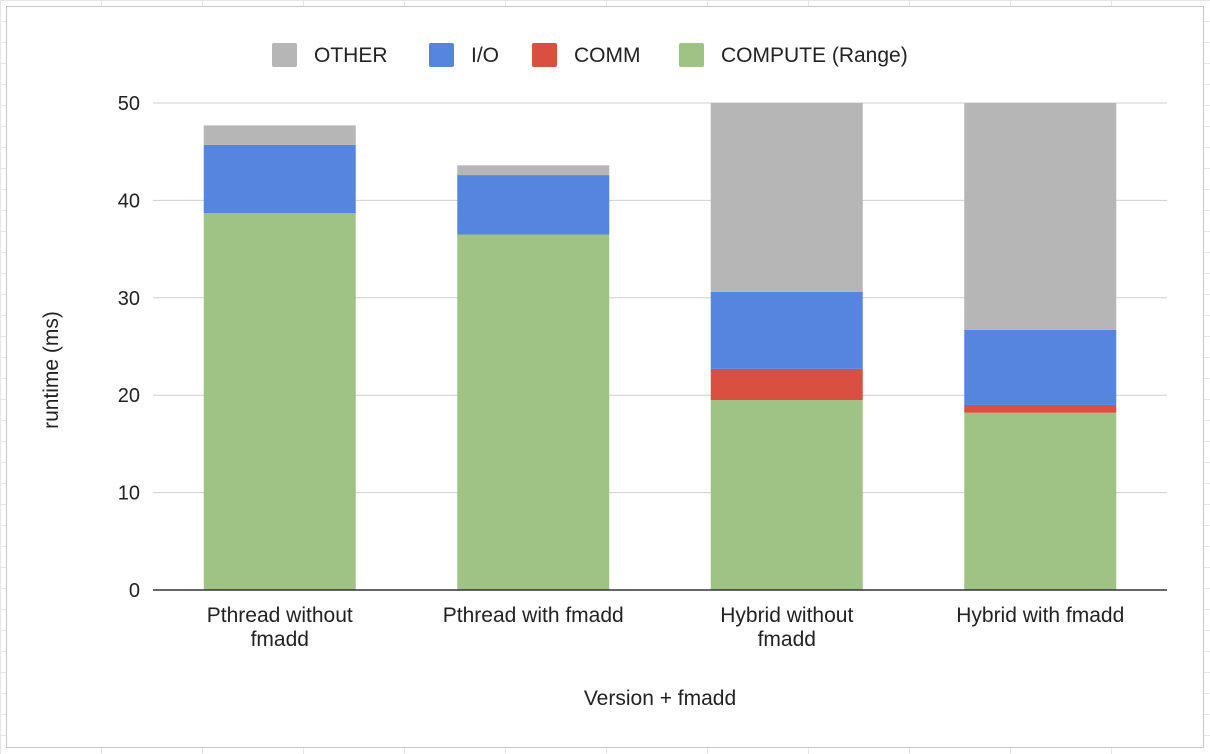  Describe the element at coordinates (129, 396) in the screenshot. I see `y-tick-label: 20` at that location.